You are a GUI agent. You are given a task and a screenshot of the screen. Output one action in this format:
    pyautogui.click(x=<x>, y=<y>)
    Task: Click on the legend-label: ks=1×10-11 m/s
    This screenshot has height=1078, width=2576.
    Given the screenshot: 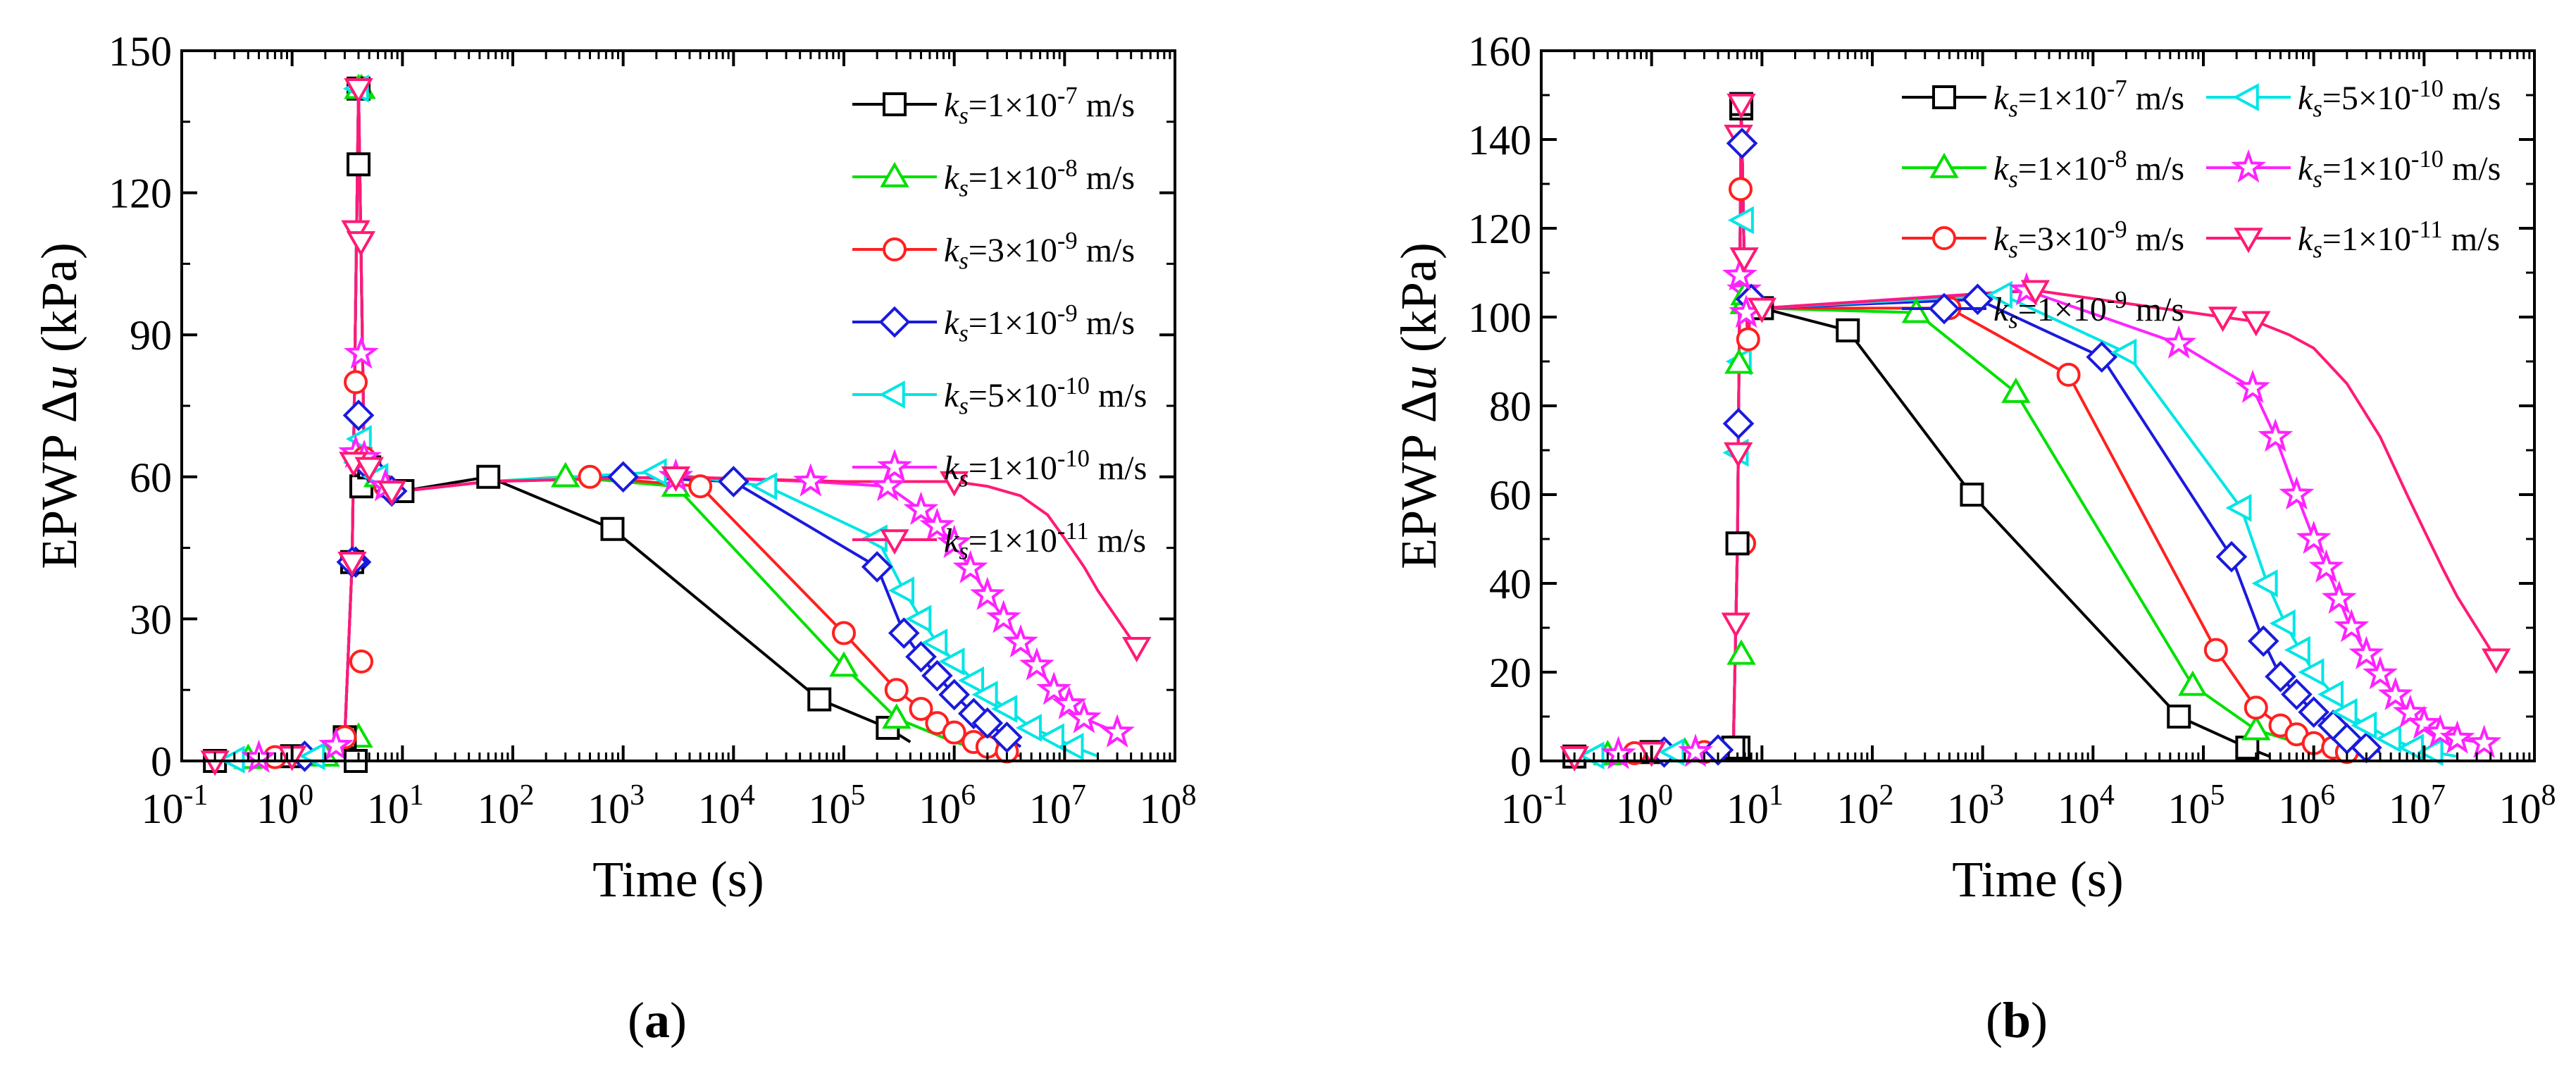 What is the action you would take?
    pyautogui.click(x=1045, y=542)
    